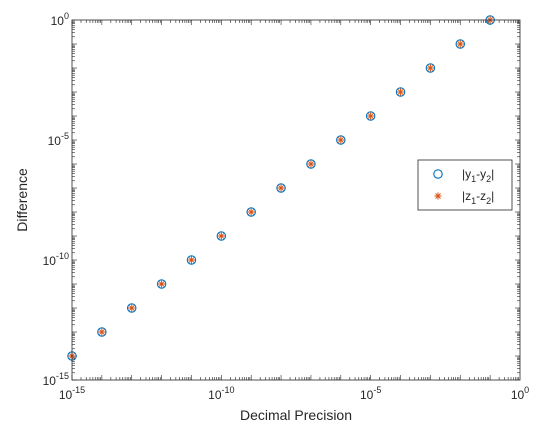  What do you see at coordinates (520, 393) in the screenshot?
I see `x-tick-label: 10⁰` at bounding box center [520, 393].